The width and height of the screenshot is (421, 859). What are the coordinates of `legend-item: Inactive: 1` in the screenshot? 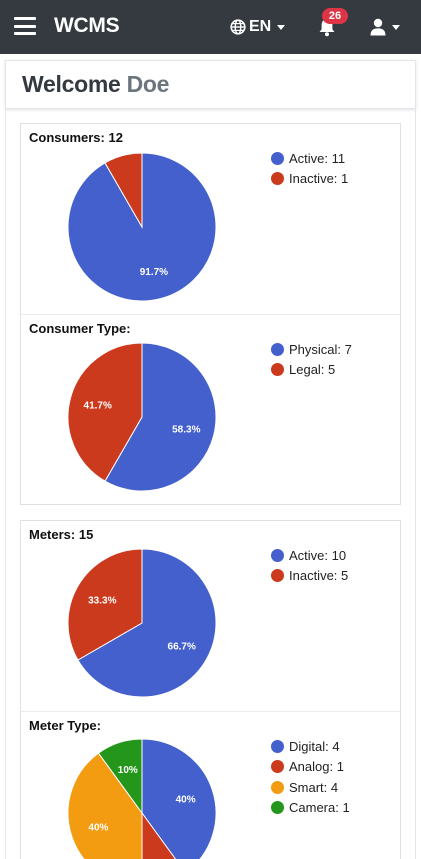 It's located at (309, 179).